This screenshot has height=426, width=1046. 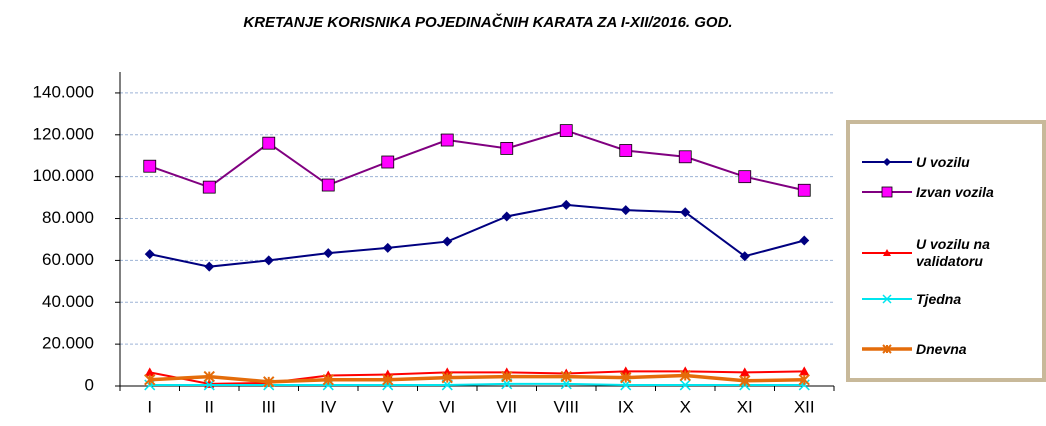 I want to click on x-tick-label: IV, so click(x=328, y=406).